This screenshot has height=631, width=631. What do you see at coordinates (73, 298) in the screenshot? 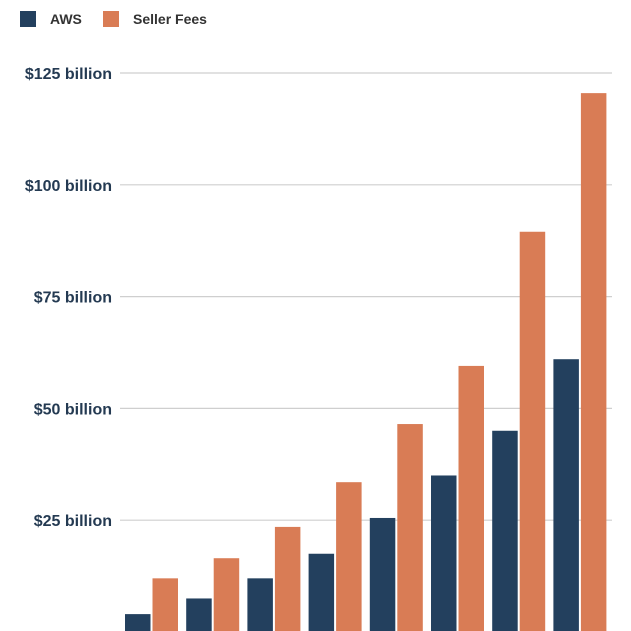
I see `y-tick-label-2: $75 billion` at bounding box center [73, 298].